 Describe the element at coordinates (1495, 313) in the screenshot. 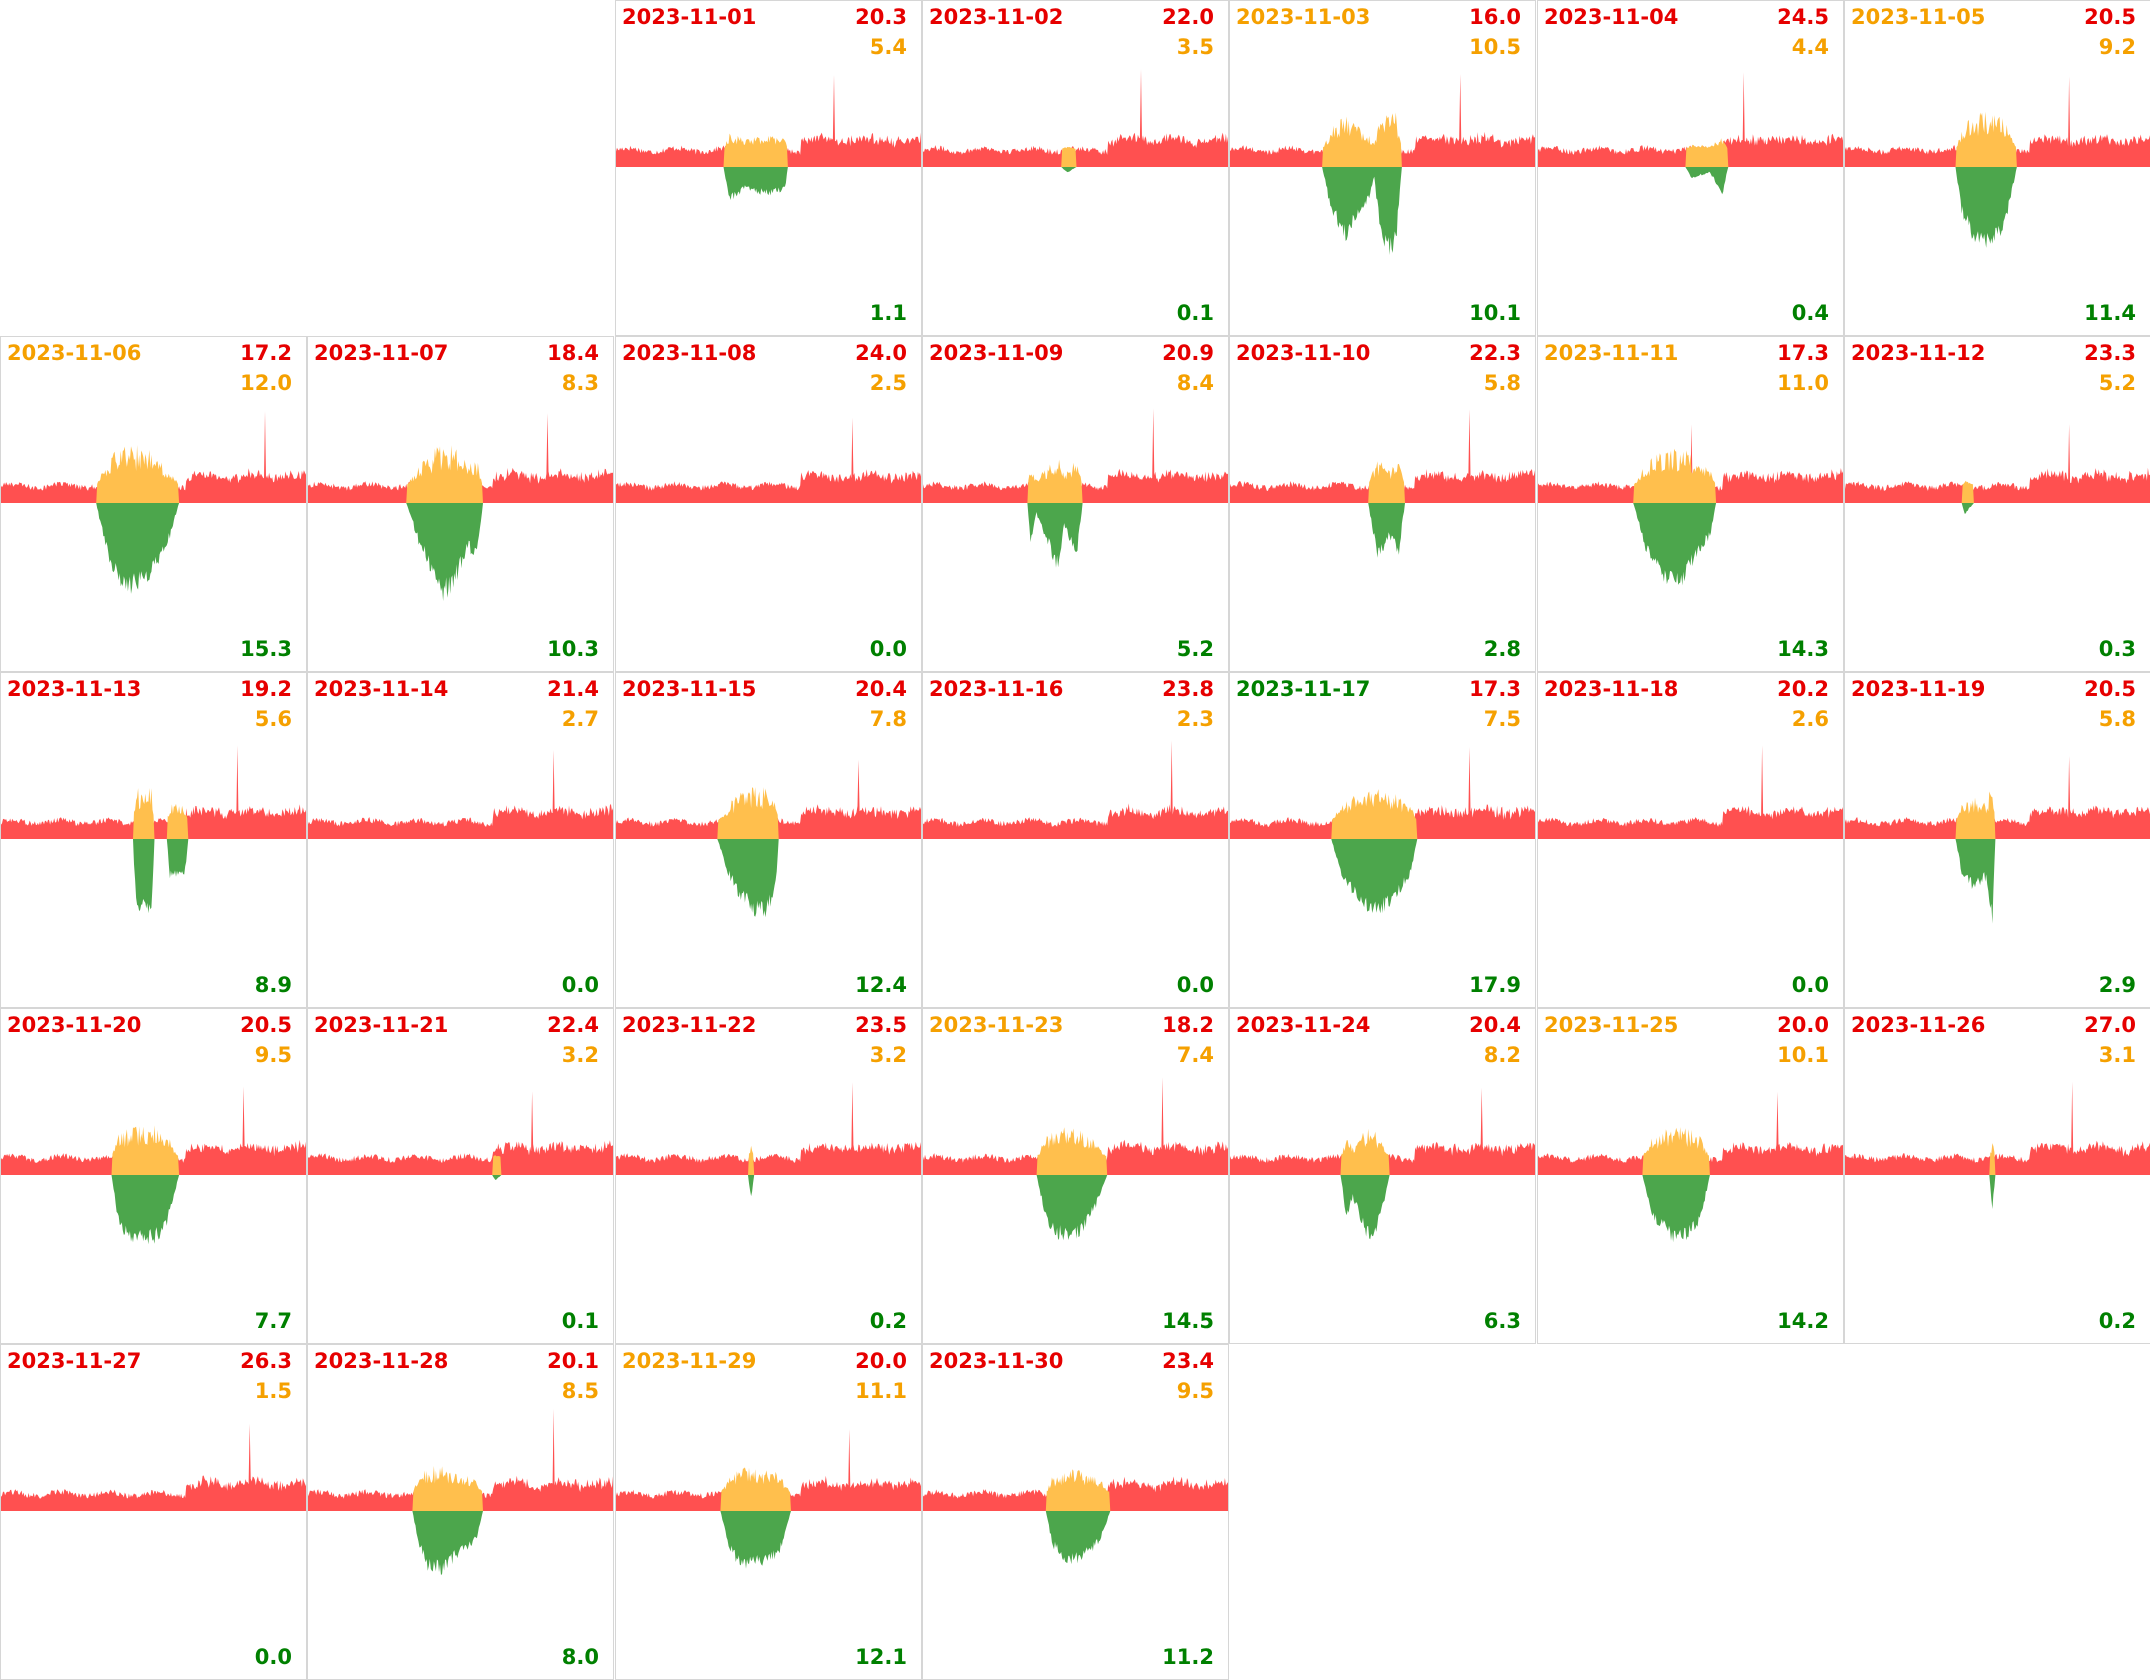

I see `solar-value: 10.1` at that location.